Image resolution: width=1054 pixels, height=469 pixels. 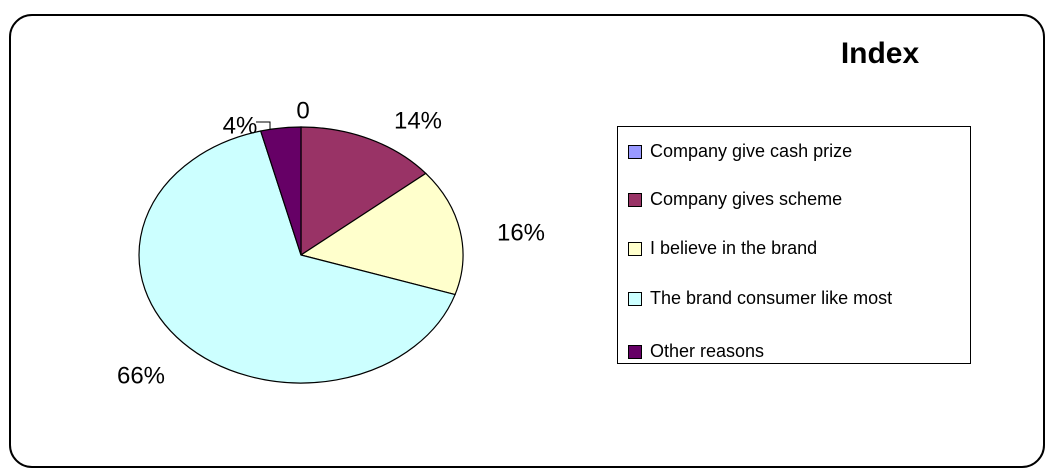 I want to click on chart-title: Index, so click(x=880, y=53).